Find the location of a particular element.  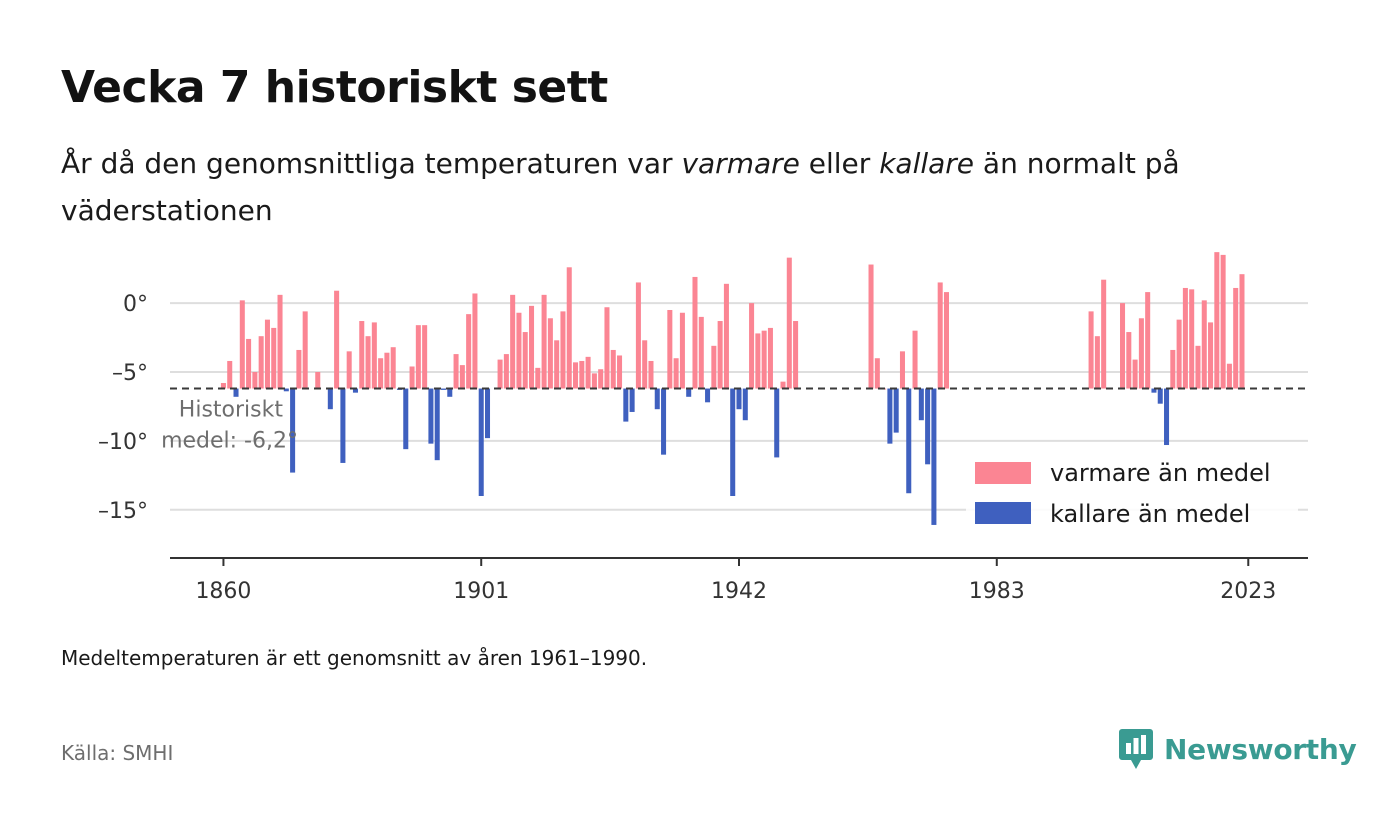

legend-label-cold: kallare än medel is located at coordinates (1150, 514).